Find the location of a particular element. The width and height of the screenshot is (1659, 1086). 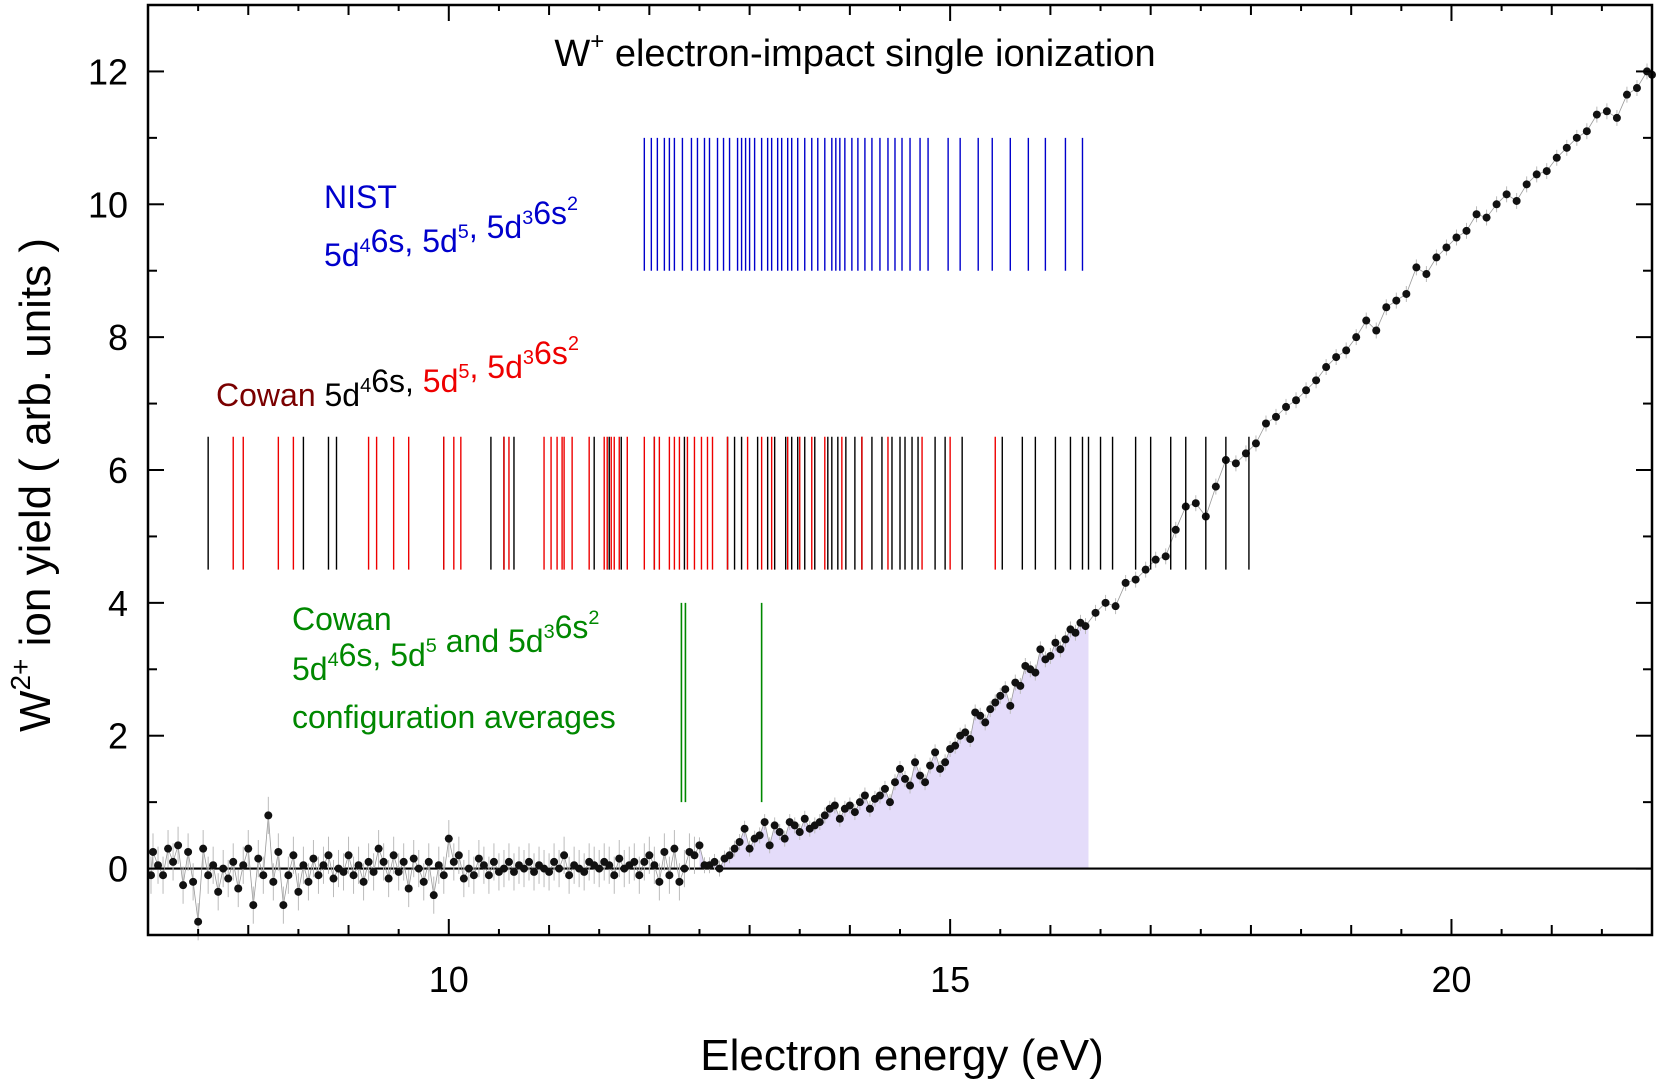

x-tick-label-20: 20 is located at coordinates (1451, 979).